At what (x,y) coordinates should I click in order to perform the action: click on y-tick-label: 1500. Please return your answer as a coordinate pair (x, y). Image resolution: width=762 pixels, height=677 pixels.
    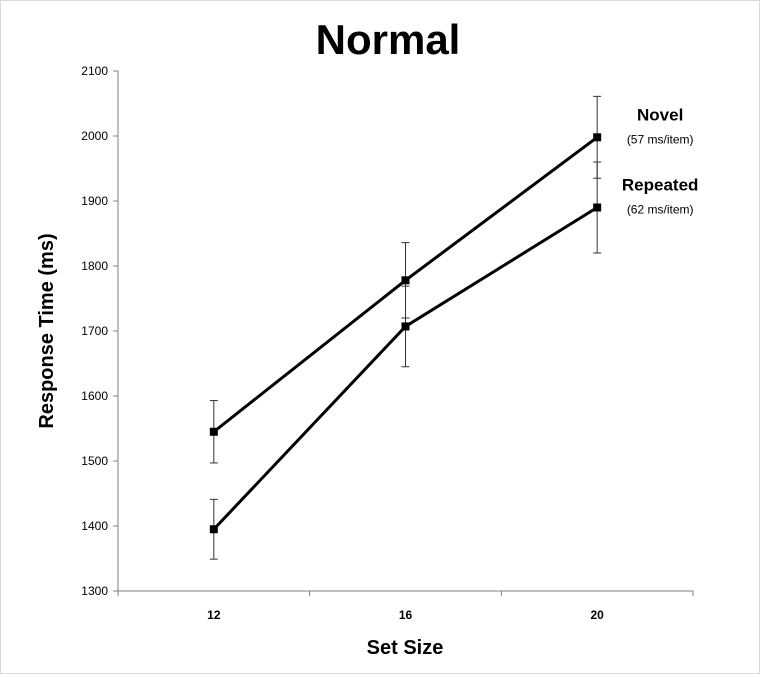
    Looking at the image, I should click on (94, 461).